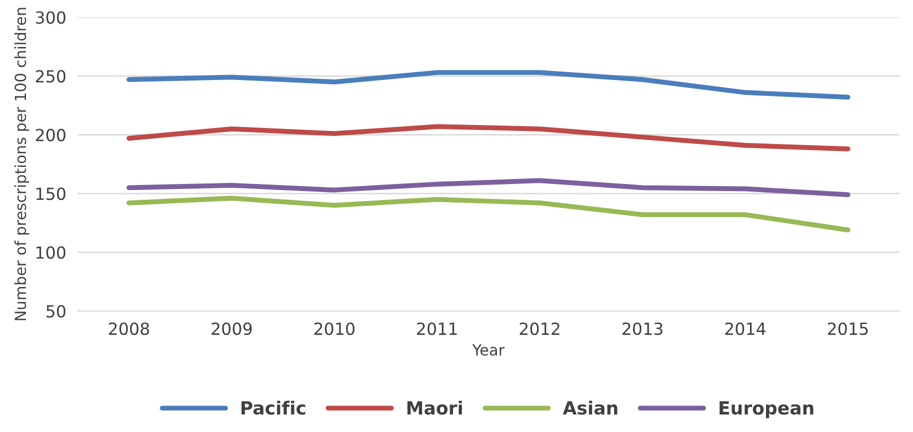 The width and height of the screenshot is (913, 432). Describe the element at coordinates (129, 329) in the screenshot. I see `x-tick-label: 2008` at that location.